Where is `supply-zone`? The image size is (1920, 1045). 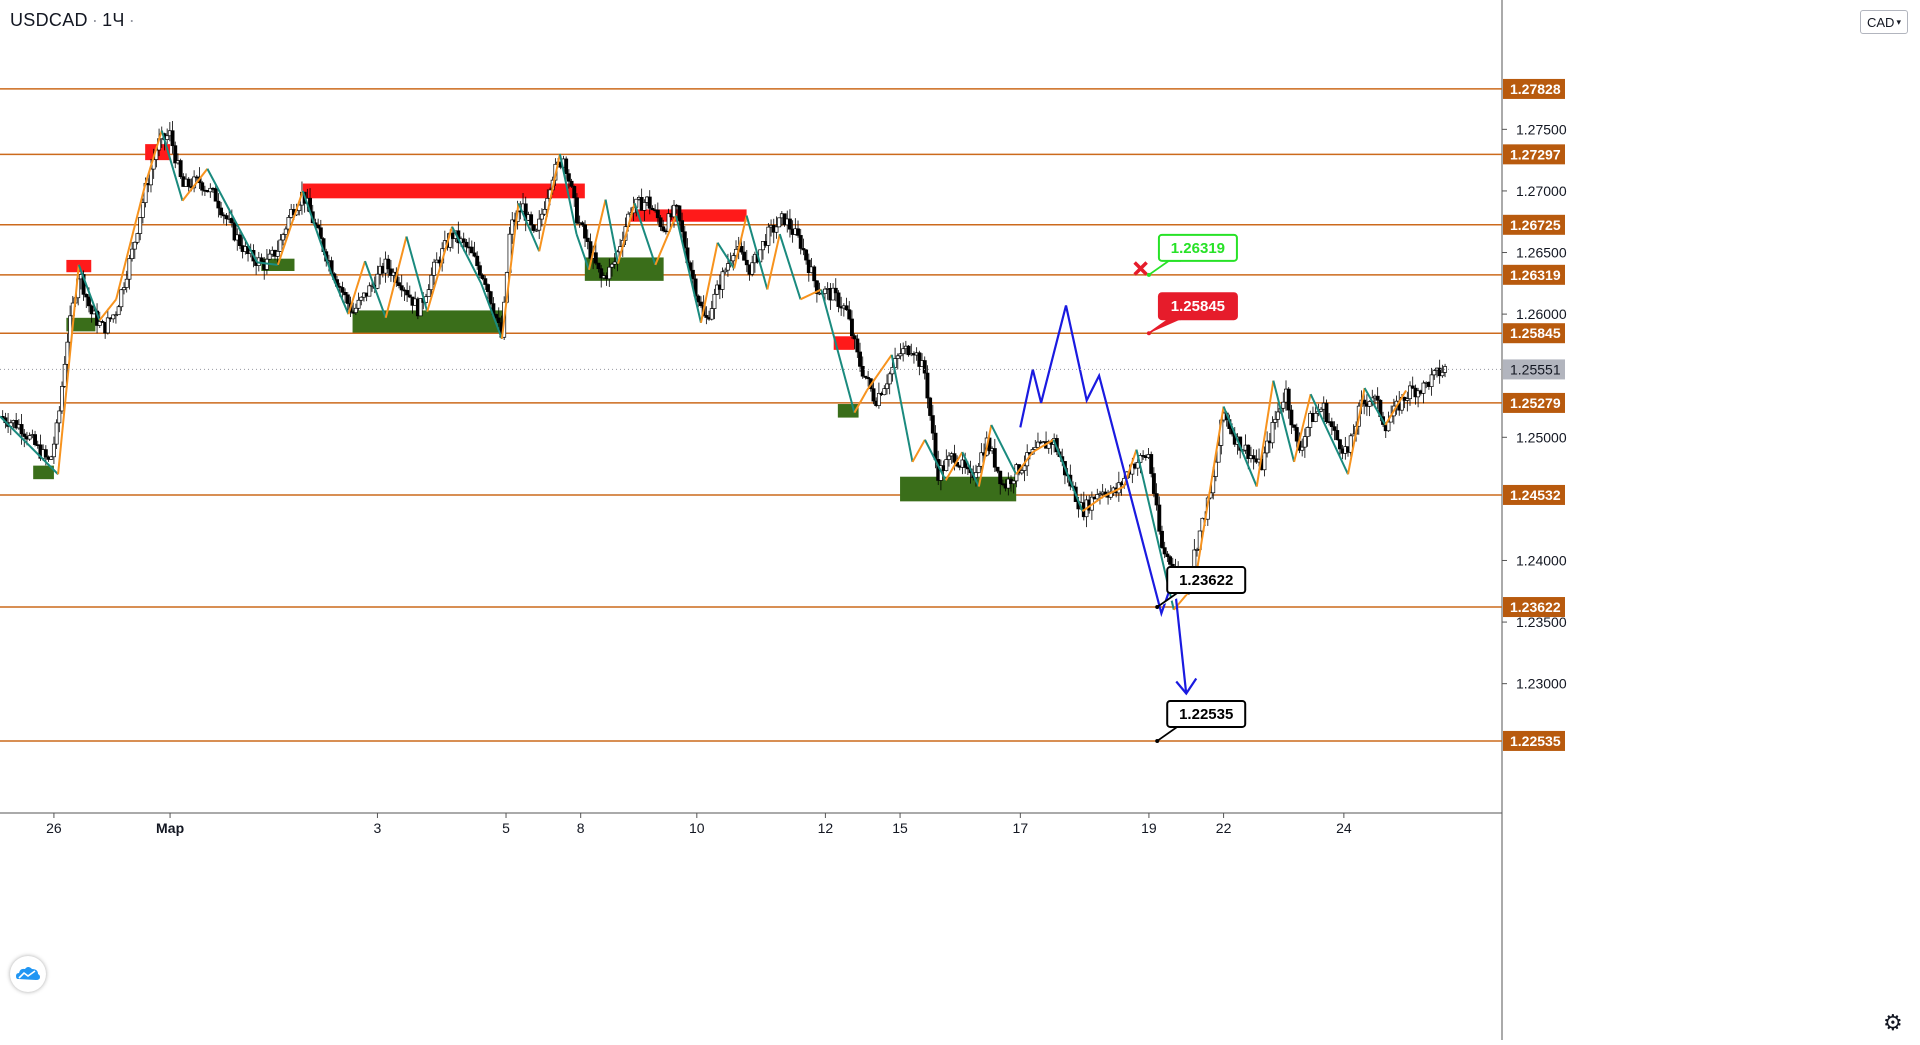
supply-zone is located at coordinates (844, 343).